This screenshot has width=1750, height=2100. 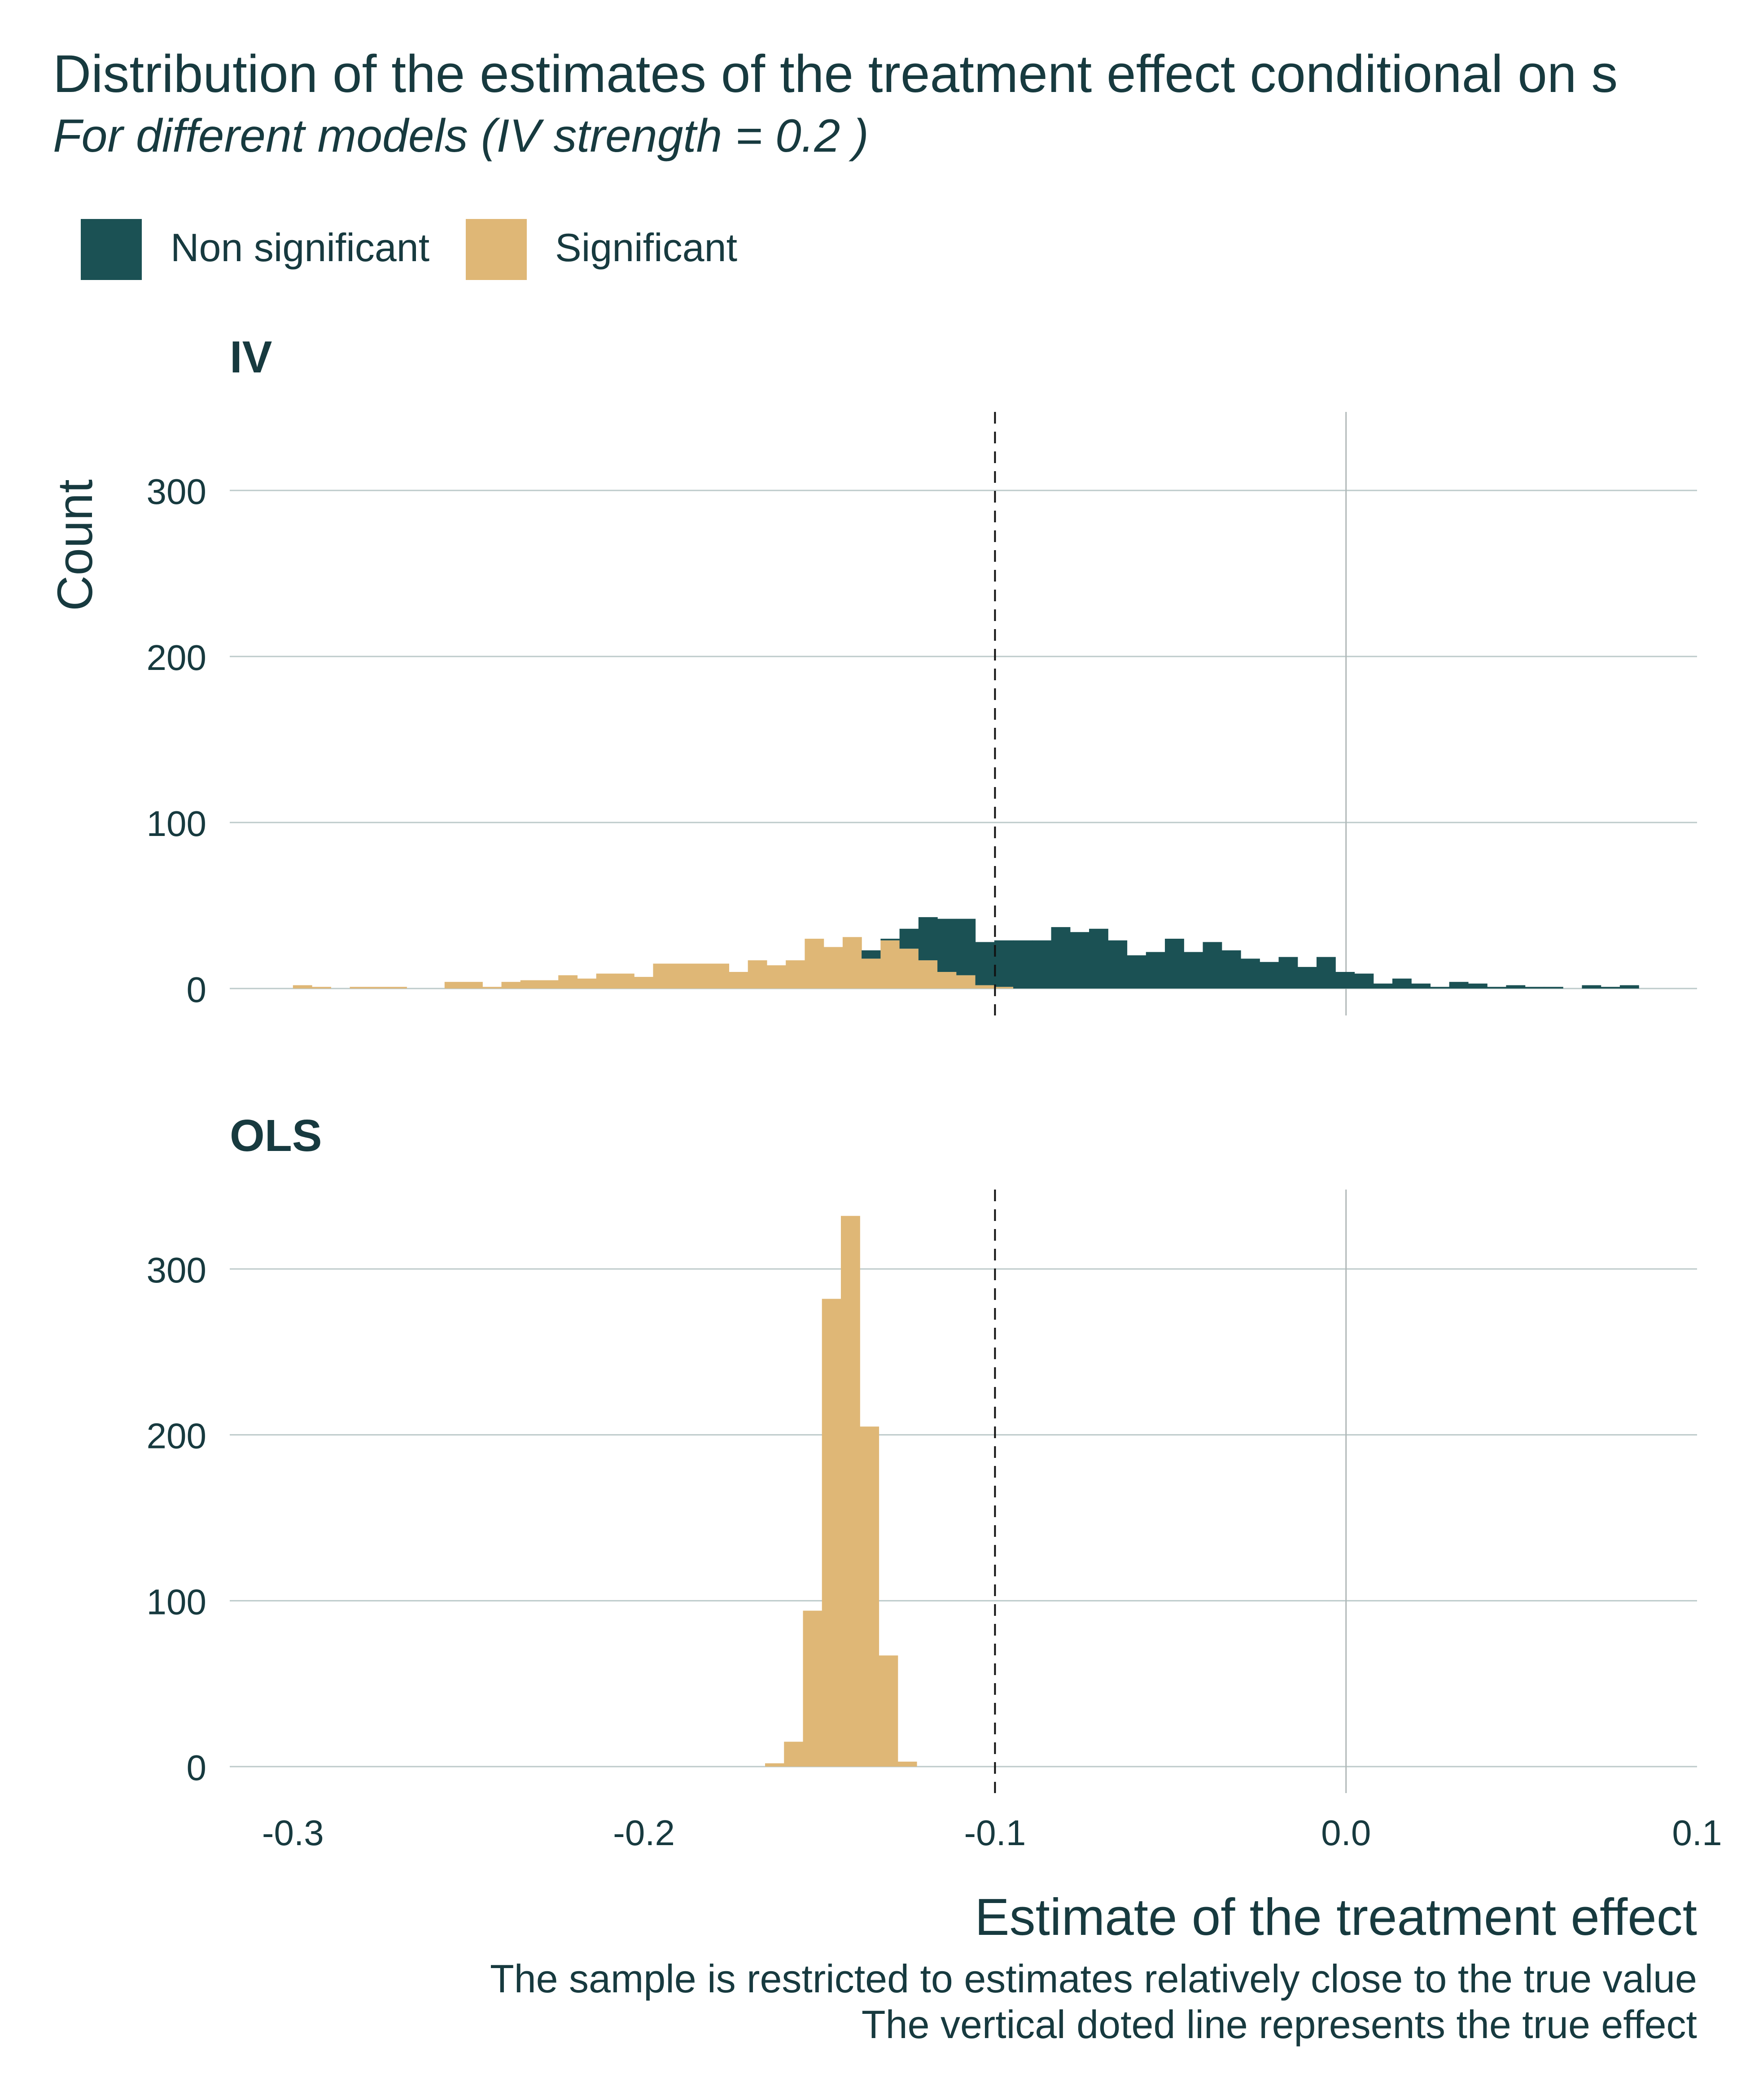 I want to click on panel-label-ols: OLS, so click(x=276, y=1136).